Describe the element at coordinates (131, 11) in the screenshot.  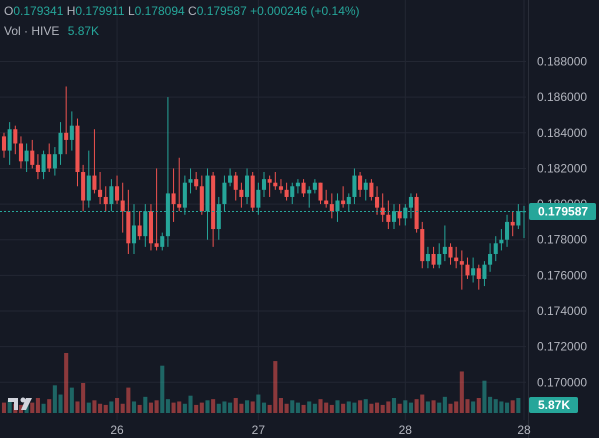
I see `low-label: L` at that location.